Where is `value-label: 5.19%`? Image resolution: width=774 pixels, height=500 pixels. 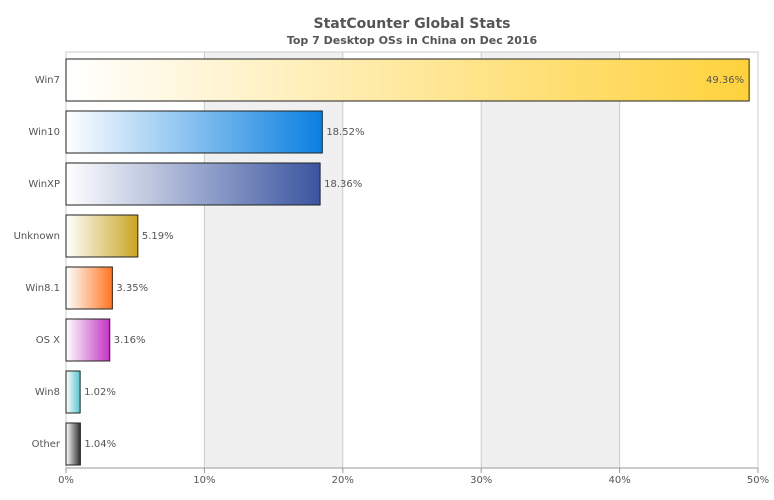
value-label: 5.19% is located at coordinates (158, 236).